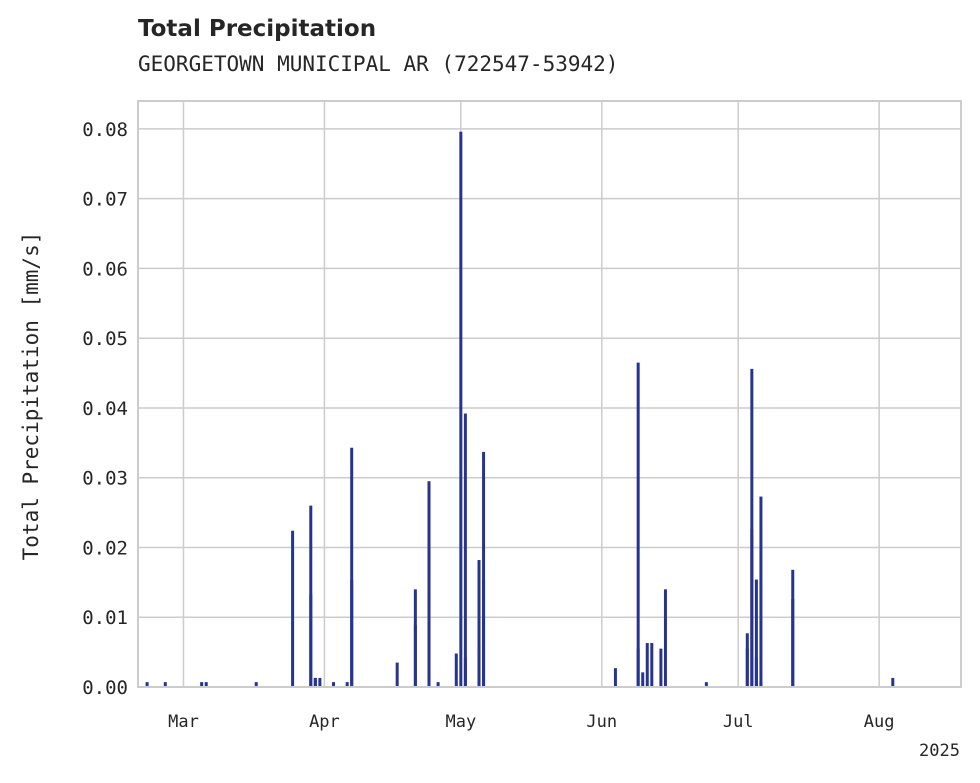  What do you see at coordinates (105, 688) in the screenshot?
I see `y-tick-label: 0.00` at bounding box center [105, 688].